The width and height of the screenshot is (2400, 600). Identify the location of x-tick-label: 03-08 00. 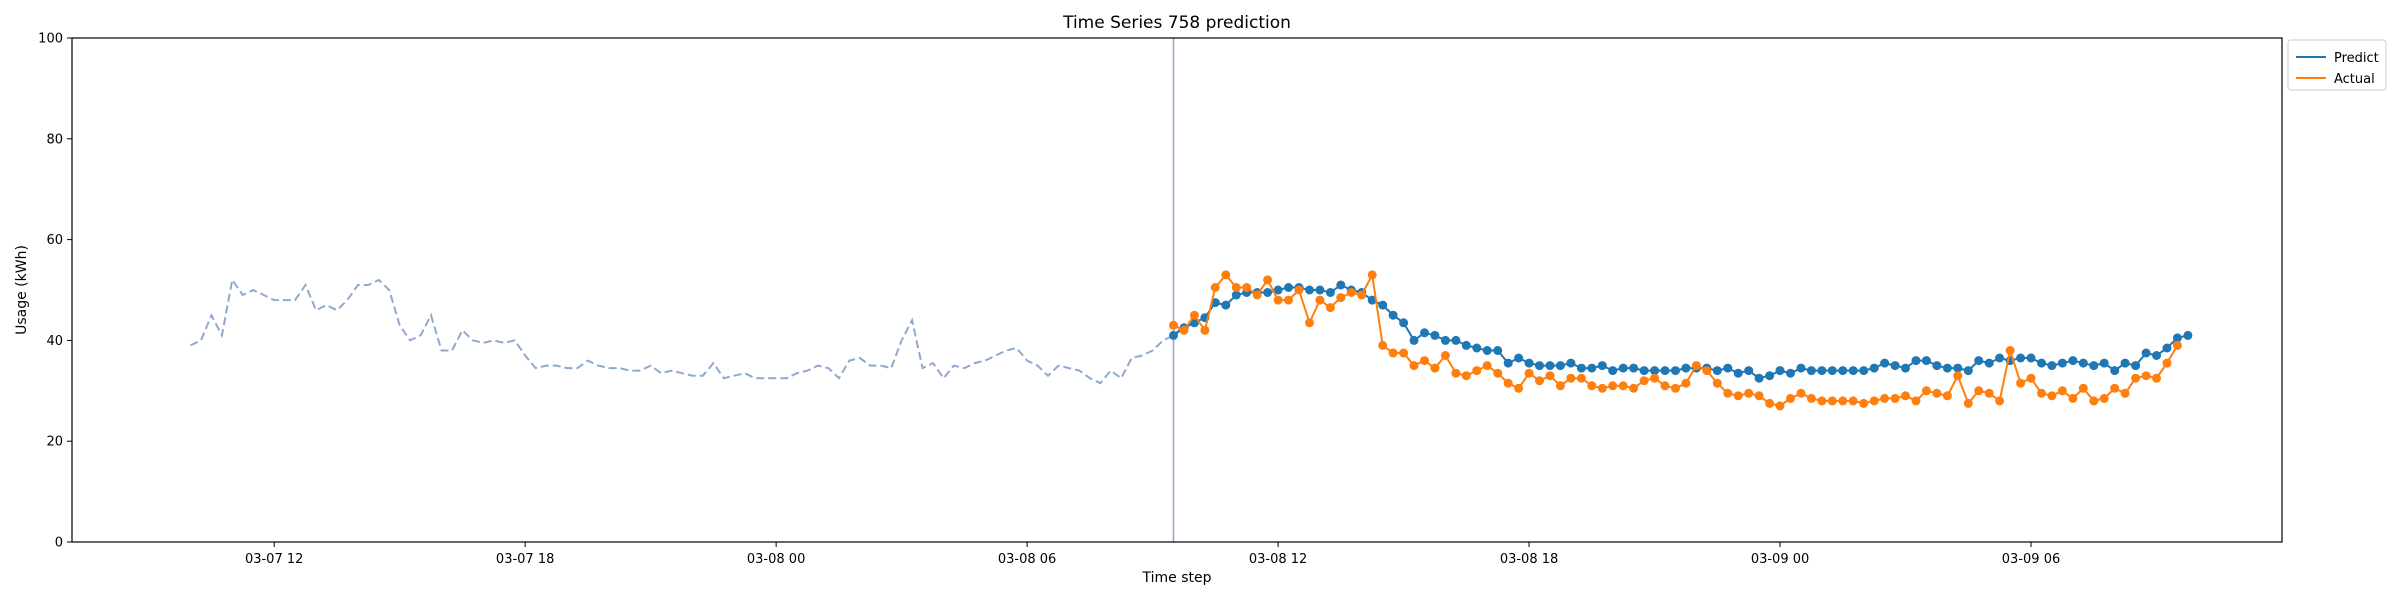
(776, 559).